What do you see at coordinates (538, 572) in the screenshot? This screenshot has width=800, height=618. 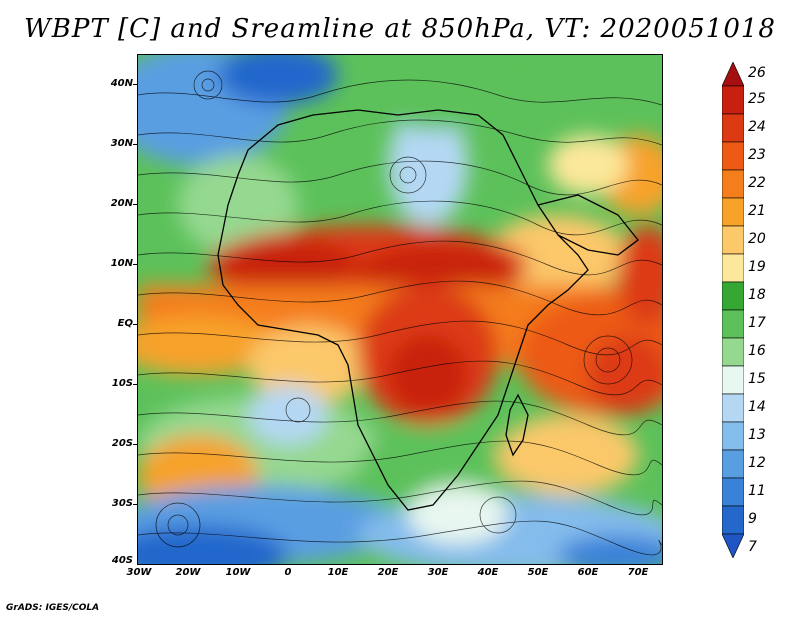 I see `lon-label: 50E` at bounding box center [538, 572].